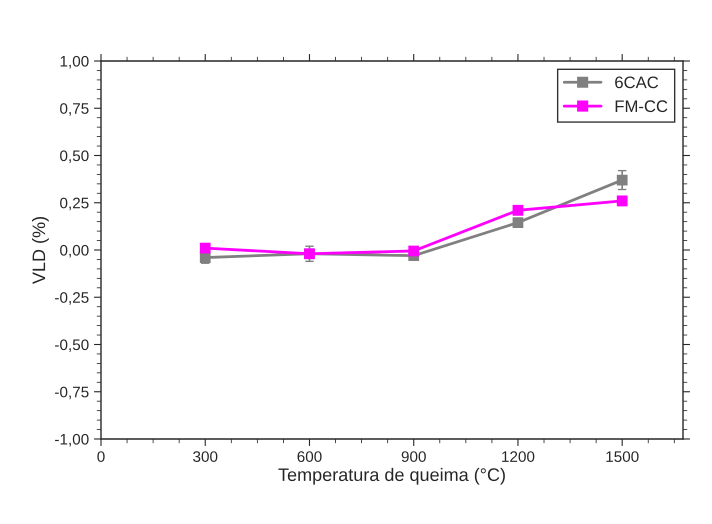  I want to click on y-tick-label: 0,50, so click(74, 156).